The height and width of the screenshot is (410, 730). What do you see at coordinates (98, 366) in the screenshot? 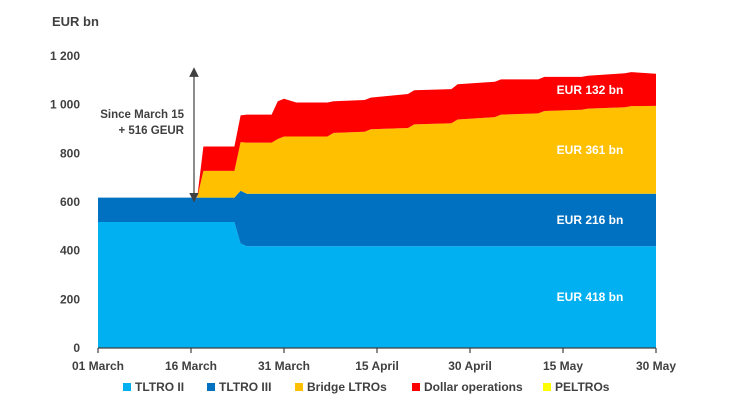
I see `x-tick-label: 01 March` at bounding box center [98, 366].